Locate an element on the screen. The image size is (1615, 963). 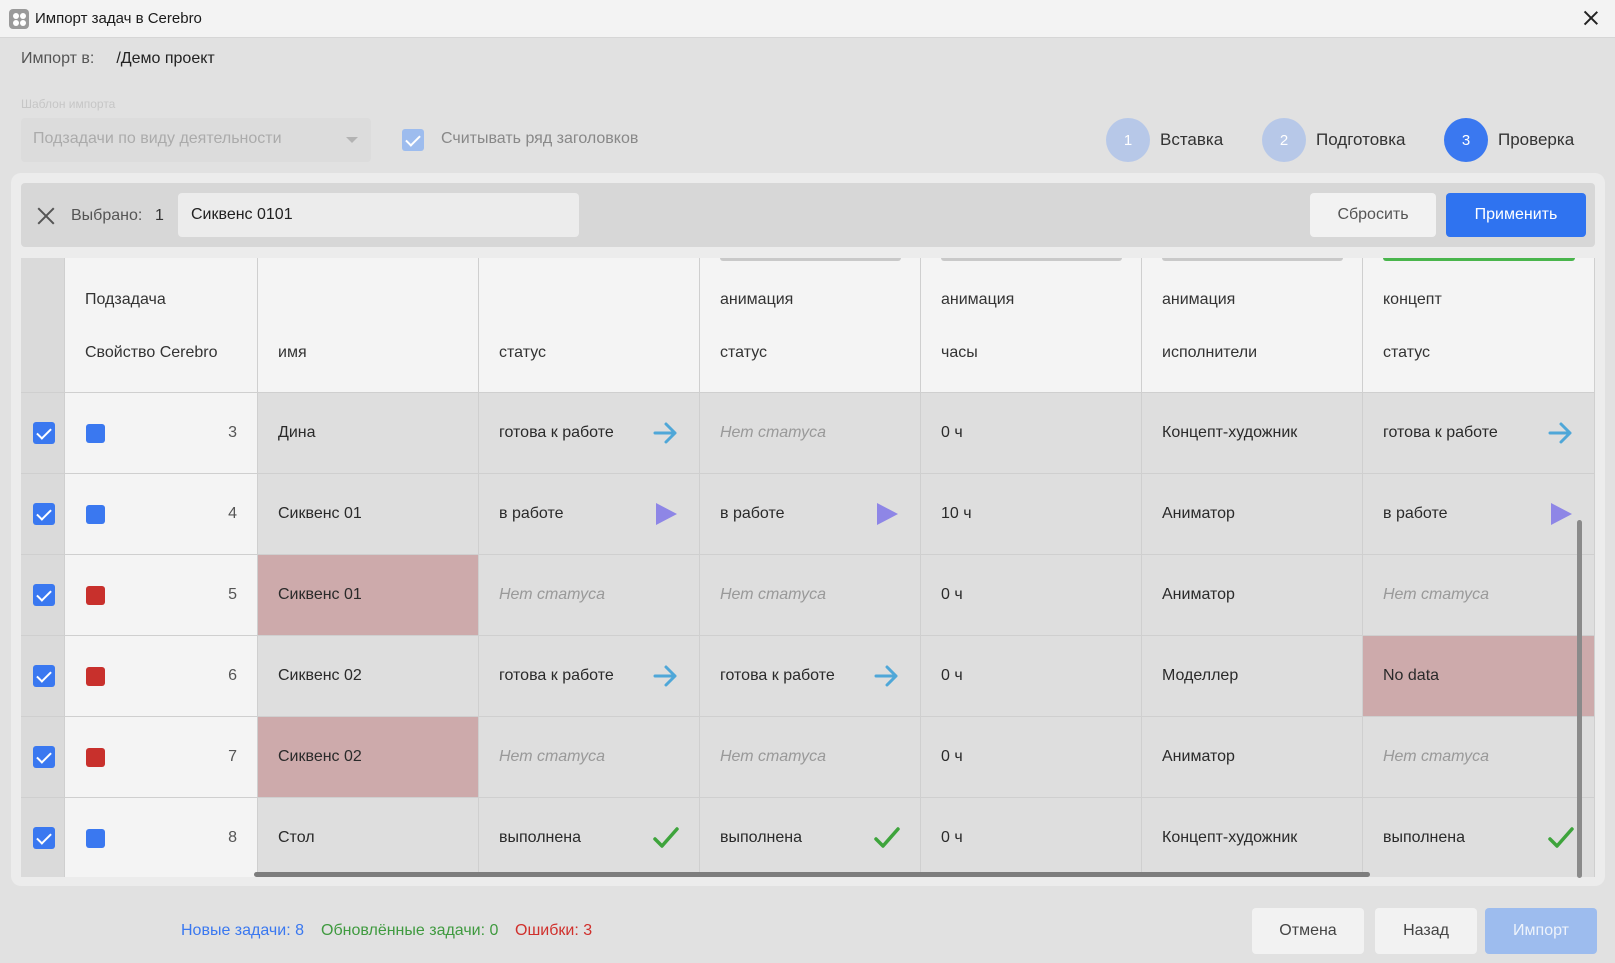
row-index-cell: 4 is located at coordinates (161, 514).